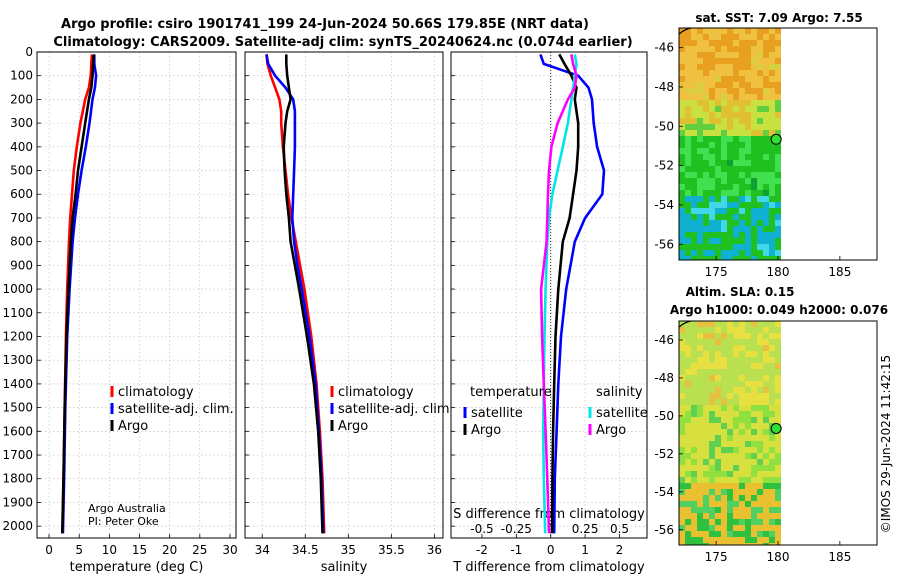 The image size is (900, 580). What do you see at coordinates (551, 550) in the screenshot?
I see `x-tick-label: 0` at bounding box center [551, 550].